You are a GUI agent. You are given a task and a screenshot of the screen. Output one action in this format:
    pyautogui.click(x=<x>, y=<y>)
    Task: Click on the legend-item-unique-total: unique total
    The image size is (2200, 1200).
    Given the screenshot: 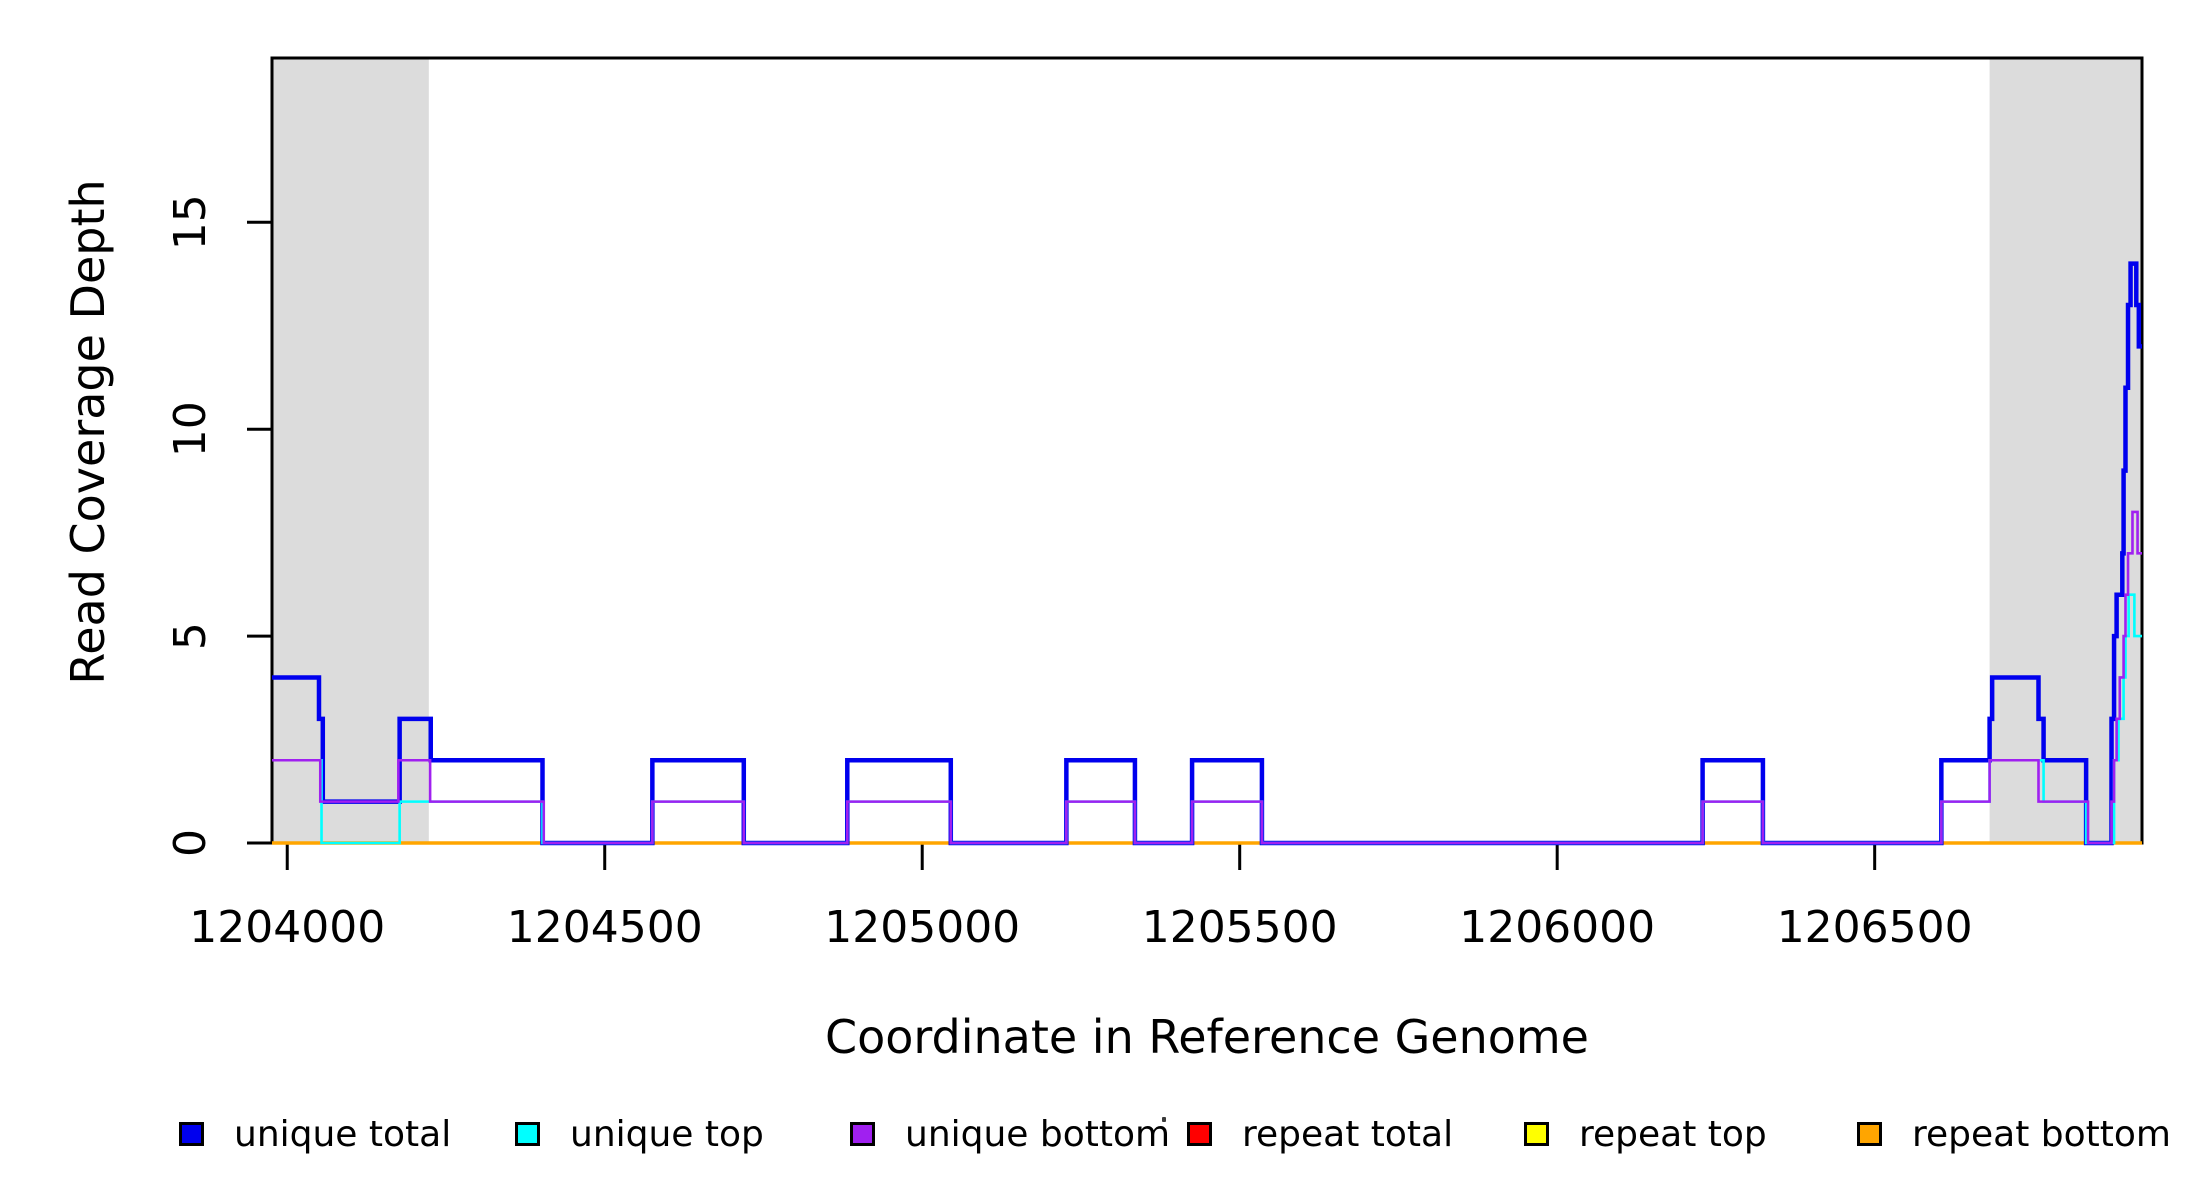 What is the action you would take?
    pyautogui.click(x=315, y=1134)
    